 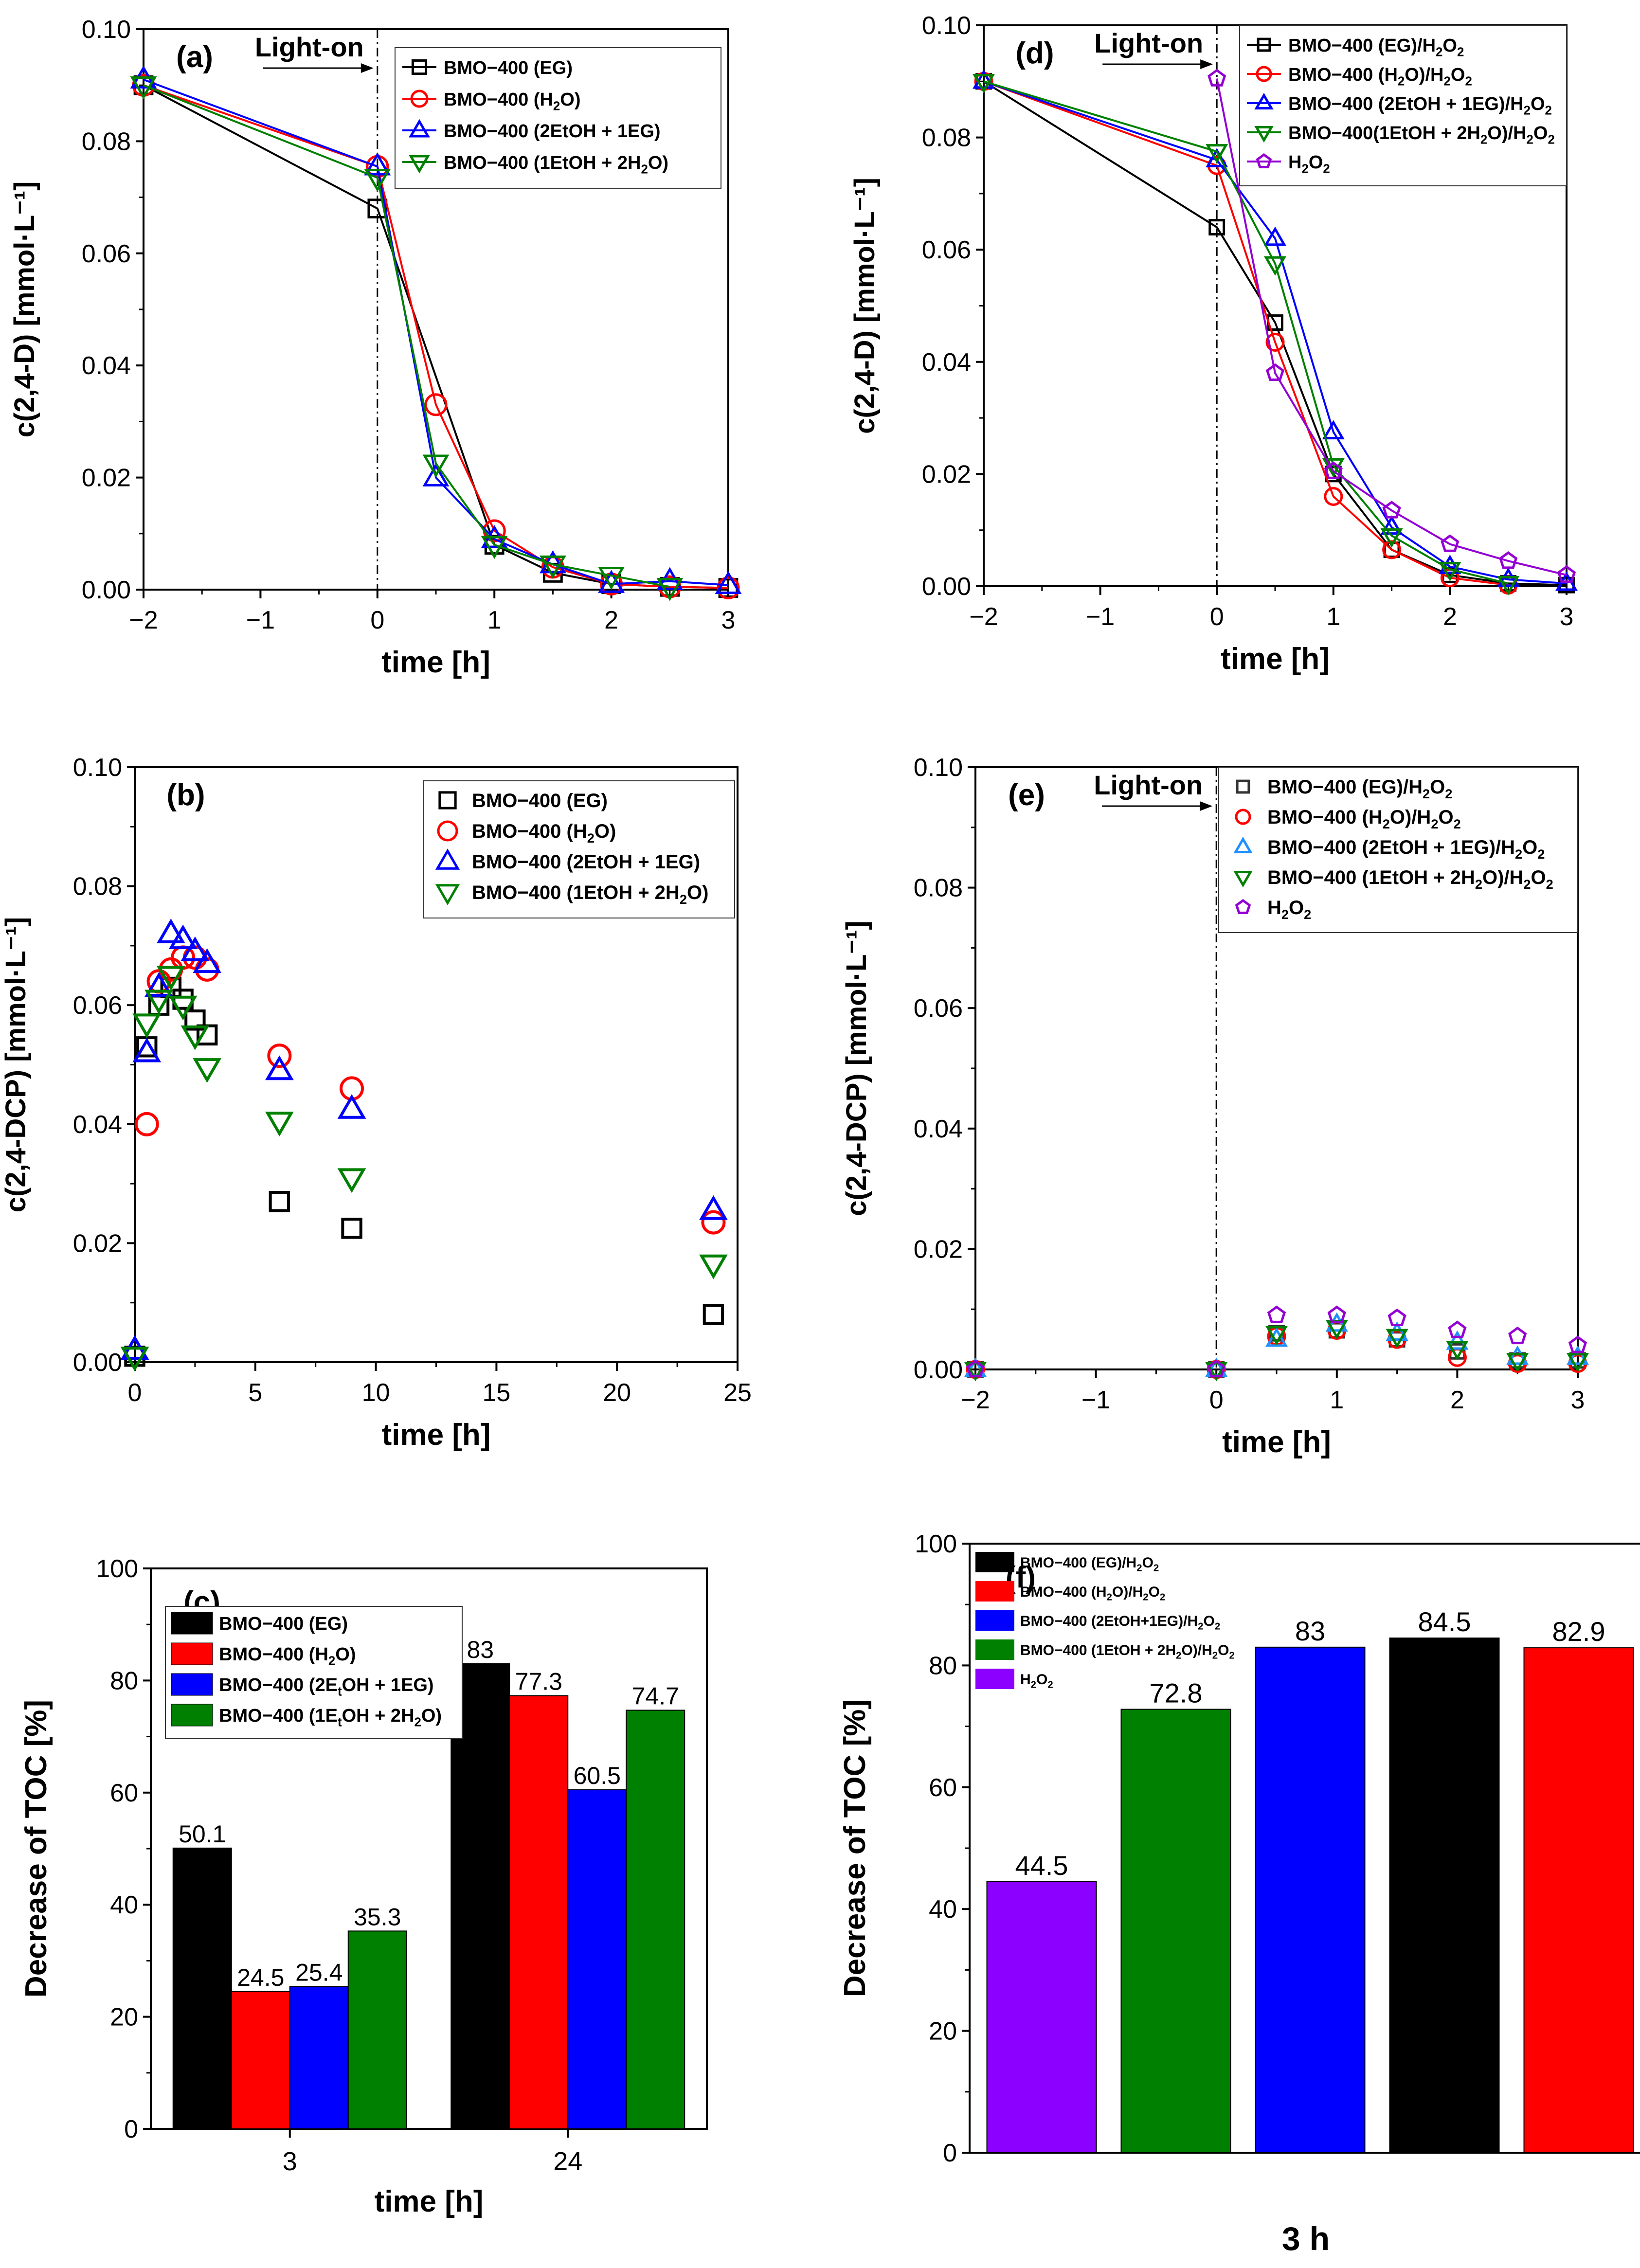 What do you see at coordinates (938, 1249) in the screenshot?
I see `y-tick-label: 0.02` at bounding box center [938, 1249].